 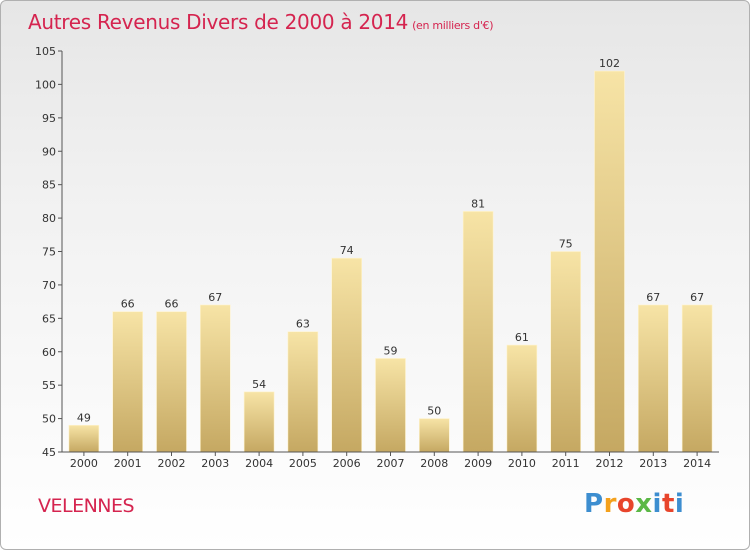 What do you see at coordinates (84, 417) in the screenshot?
I see `data-label-2000: 49` at bounding box center [84, 417].